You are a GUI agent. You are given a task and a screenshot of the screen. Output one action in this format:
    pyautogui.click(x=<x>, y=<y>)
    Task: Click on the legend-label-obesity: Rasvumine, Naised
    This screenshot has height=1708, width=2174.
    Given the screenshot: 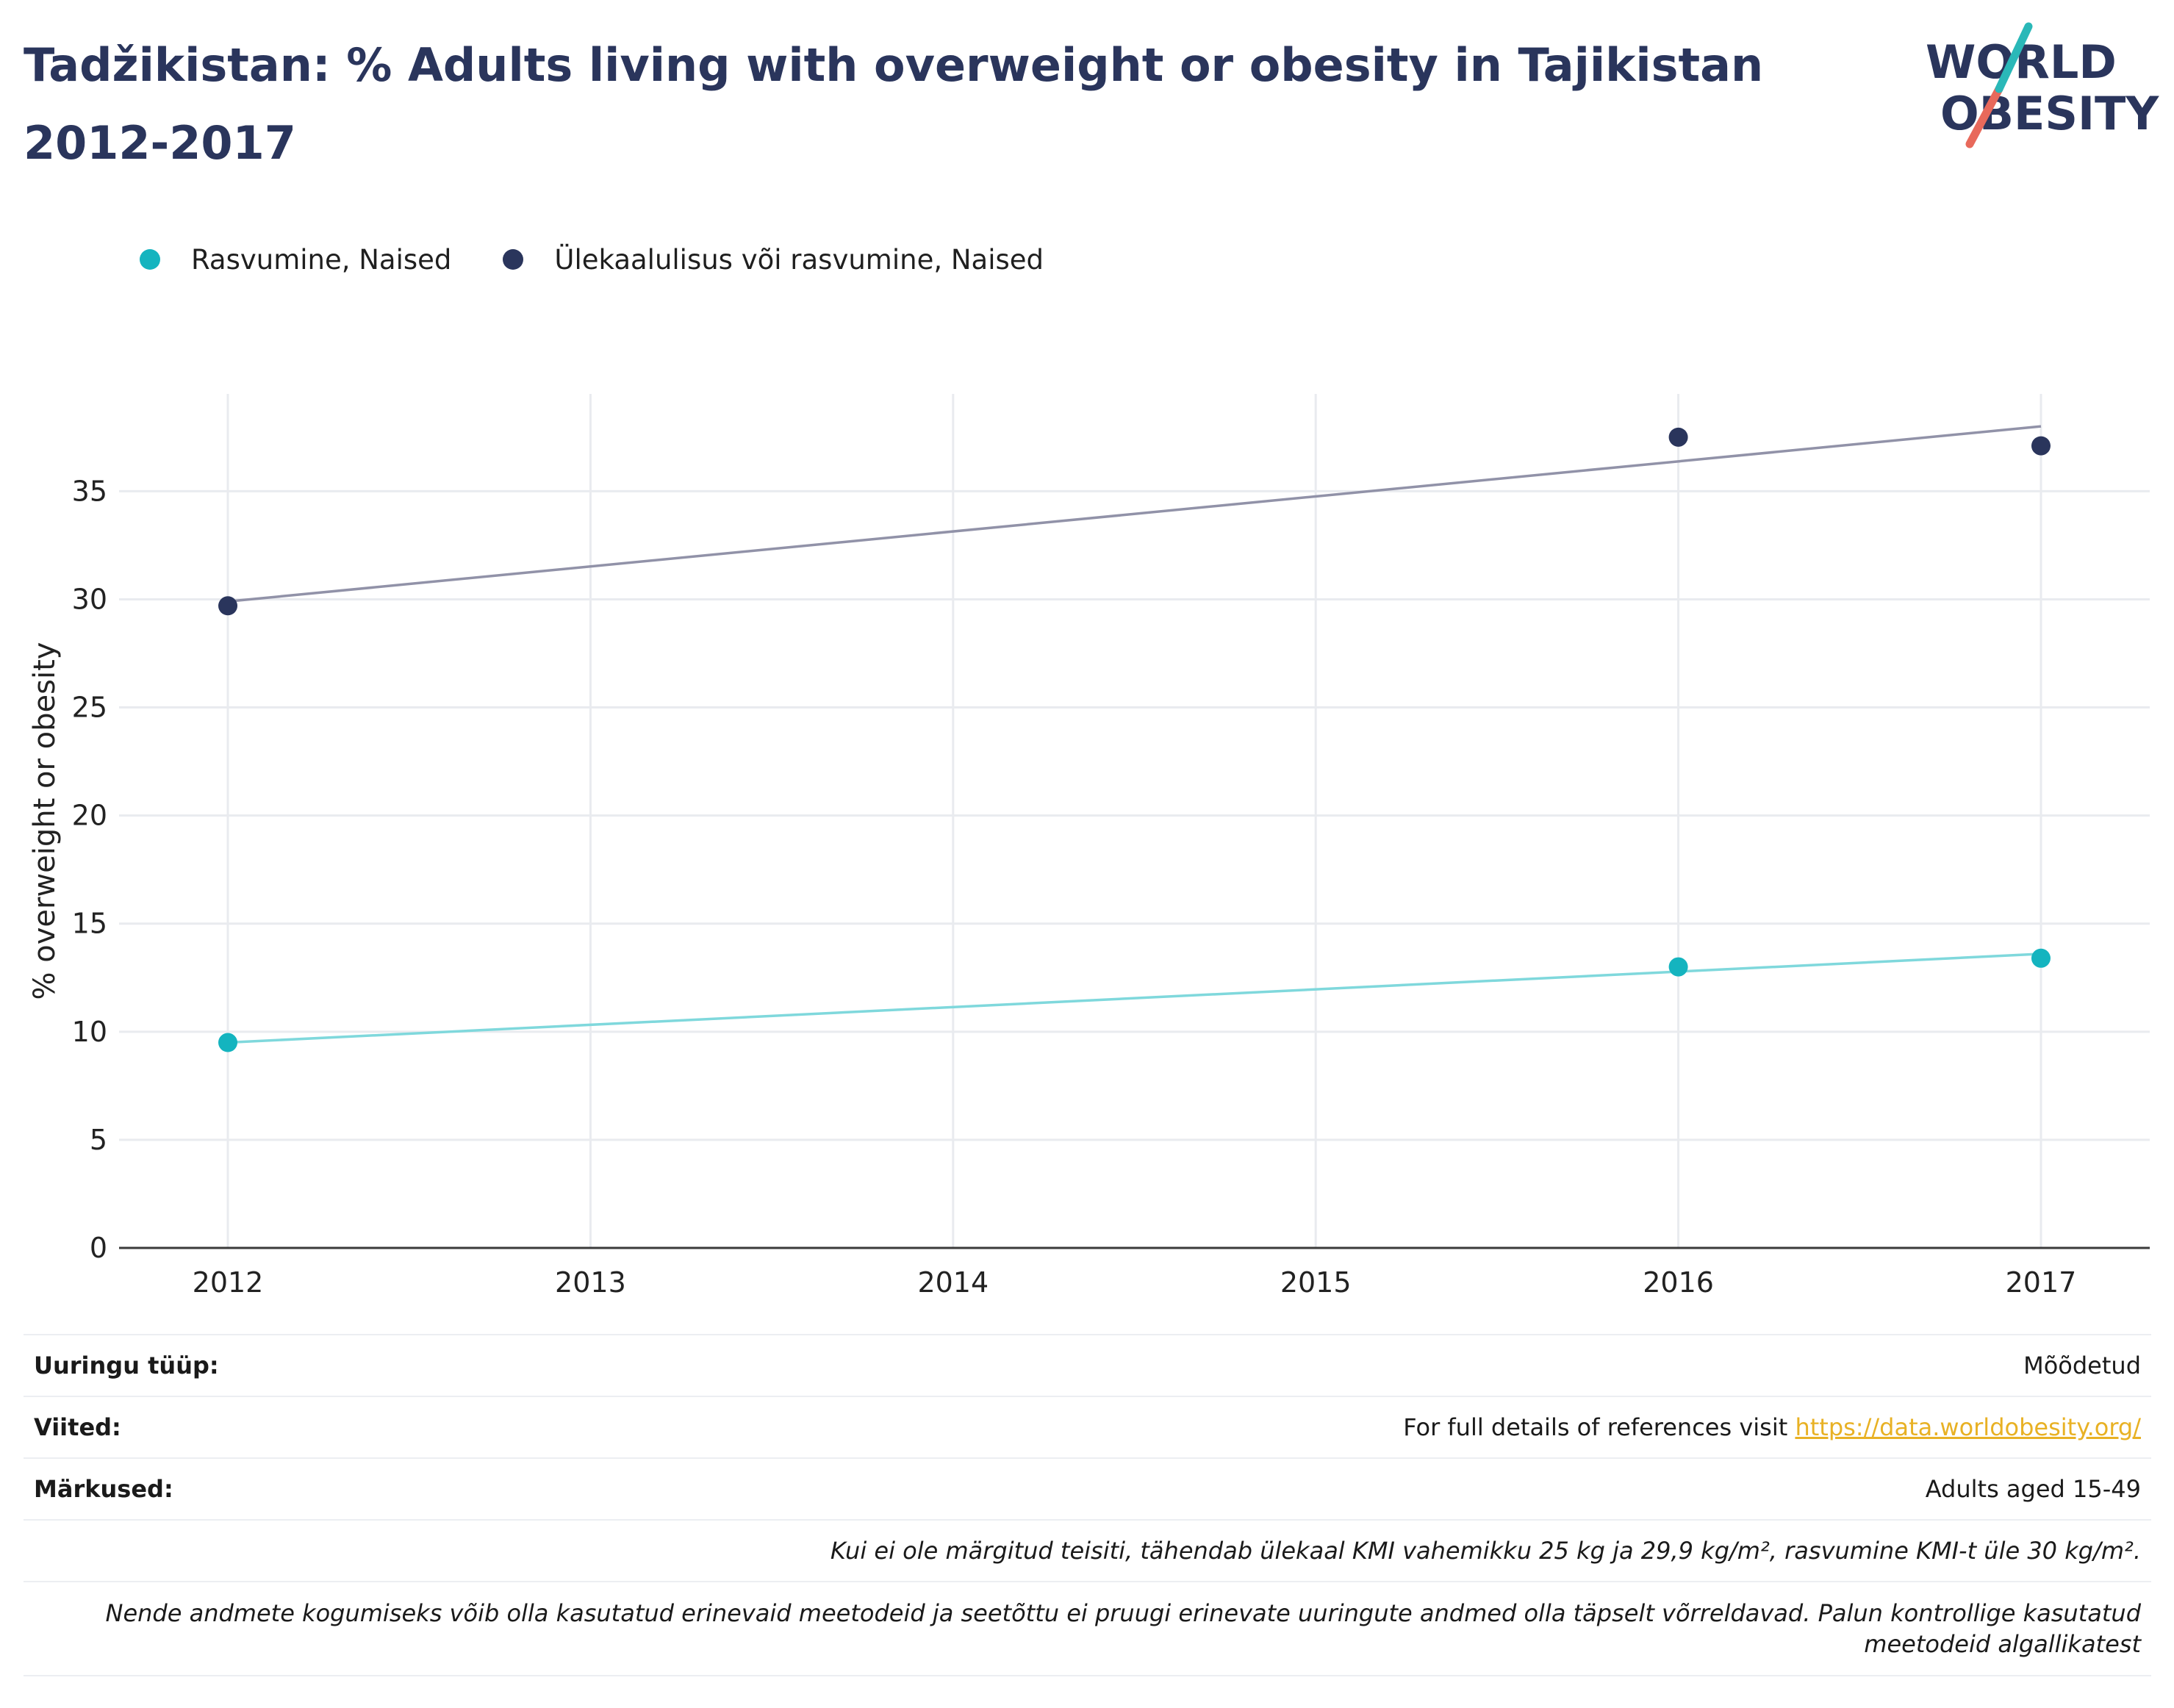 What is the action you would take?
    pyautogui.click(x=321, y=259)
    